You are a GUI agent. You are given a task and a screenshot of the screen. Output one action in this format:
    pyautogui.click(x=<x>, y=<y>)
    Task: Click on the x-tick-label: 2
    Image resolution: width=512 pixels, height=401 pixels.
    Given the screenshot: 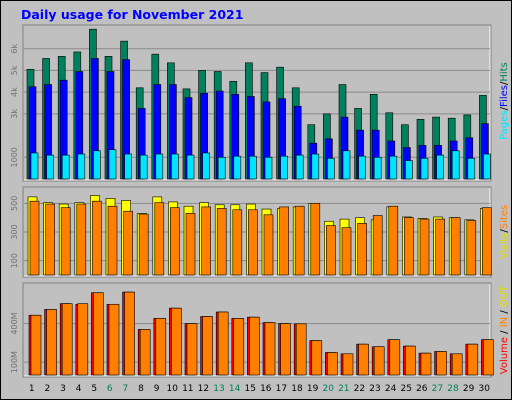 What is the action you would take?
    pyautogui.click(x=48, y=389)
    